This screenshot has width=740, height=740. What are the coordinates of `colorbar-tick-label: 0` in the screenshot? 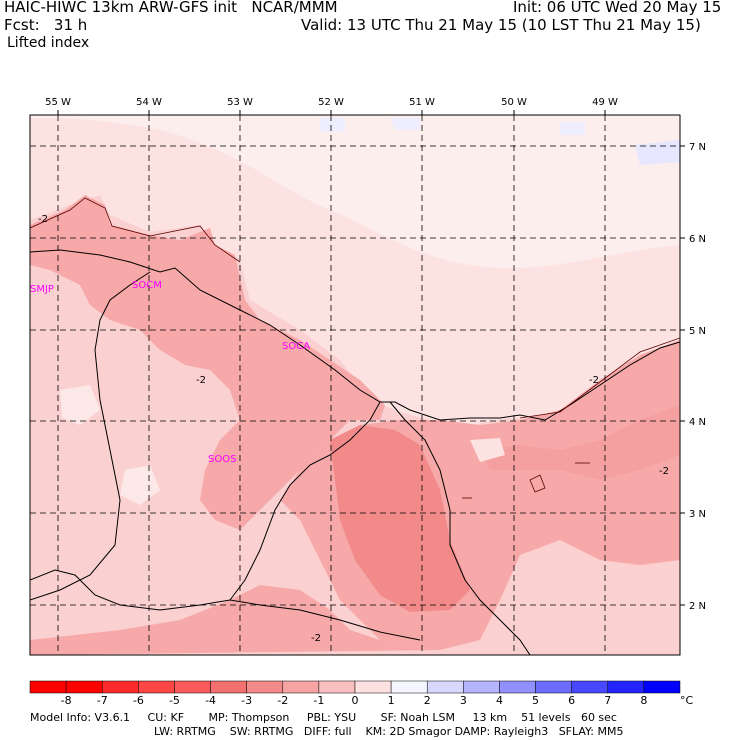 It's located at (355, 700).